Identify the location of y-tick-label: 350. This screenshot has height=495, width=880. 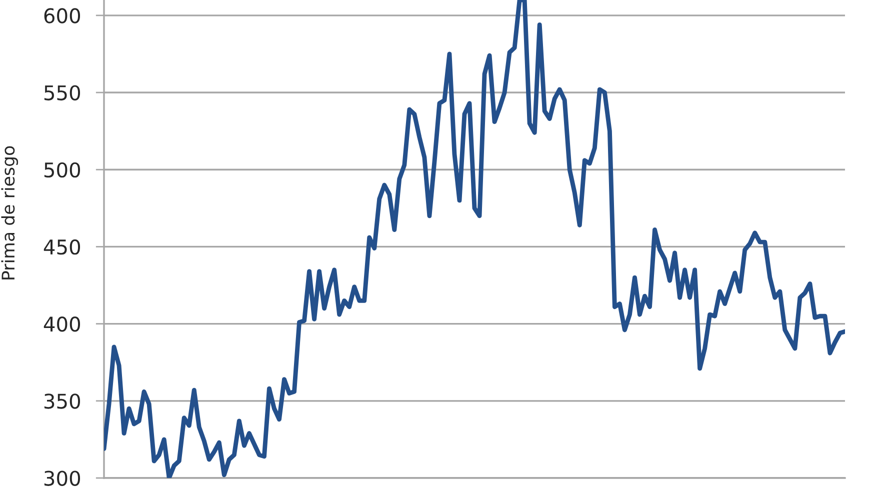
(62, 401).